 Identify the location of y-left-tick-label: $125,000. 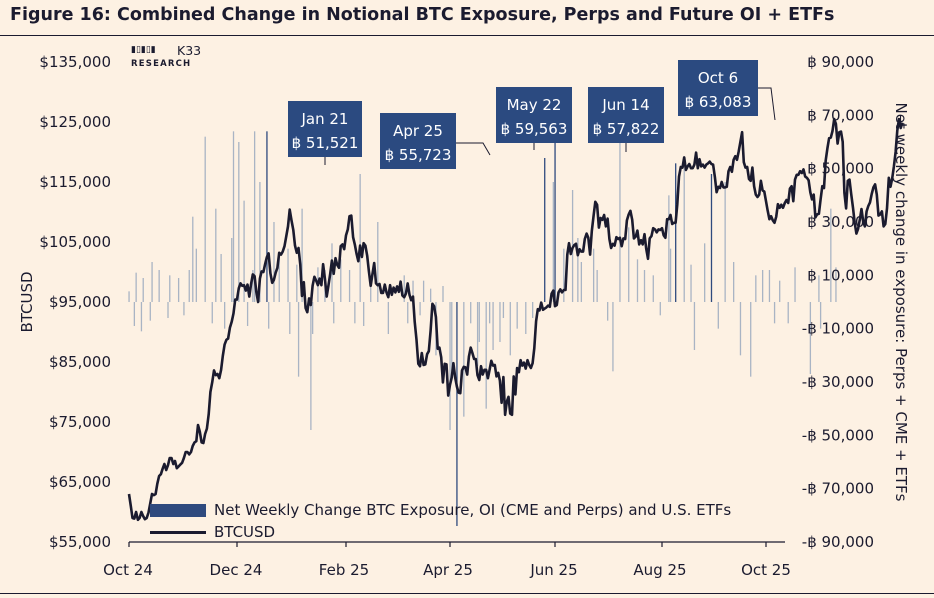
(75, 122).